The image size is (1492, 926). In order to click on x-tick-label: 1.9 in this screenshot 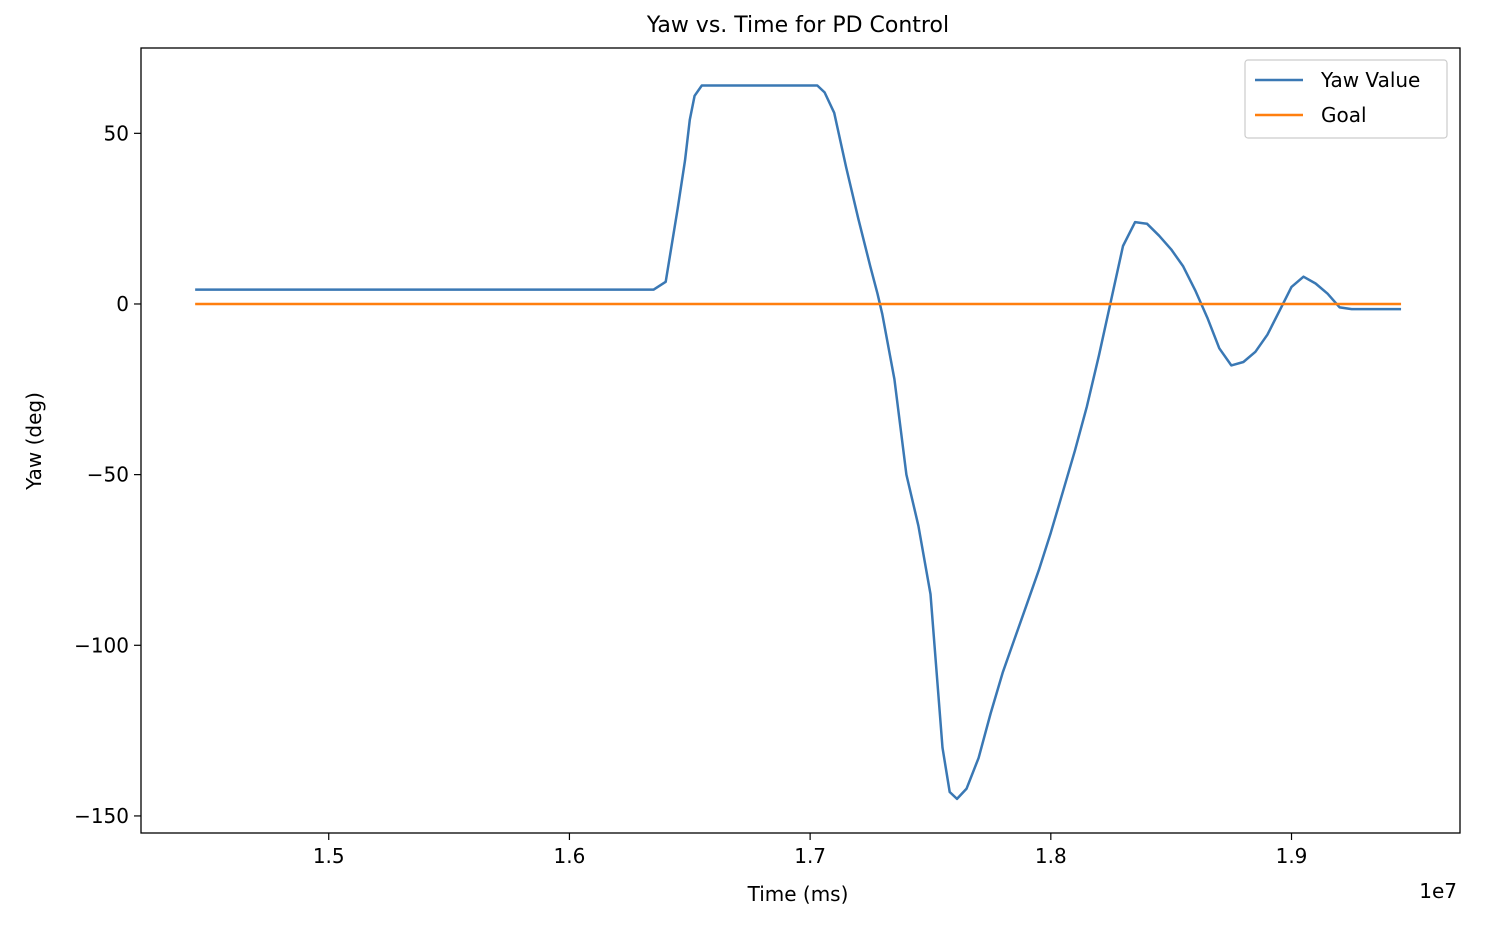, I will do `click(1292, 856)`.